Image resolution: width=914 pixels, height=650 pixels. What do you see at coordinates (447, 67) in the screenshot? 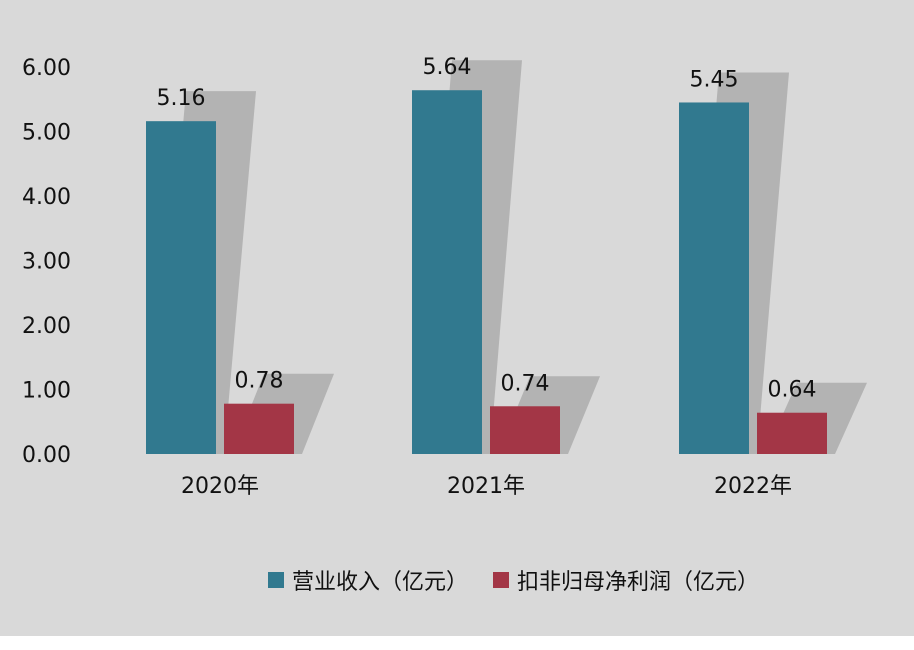
I see `data-label: 5.64` at bounding box center [447, 67].